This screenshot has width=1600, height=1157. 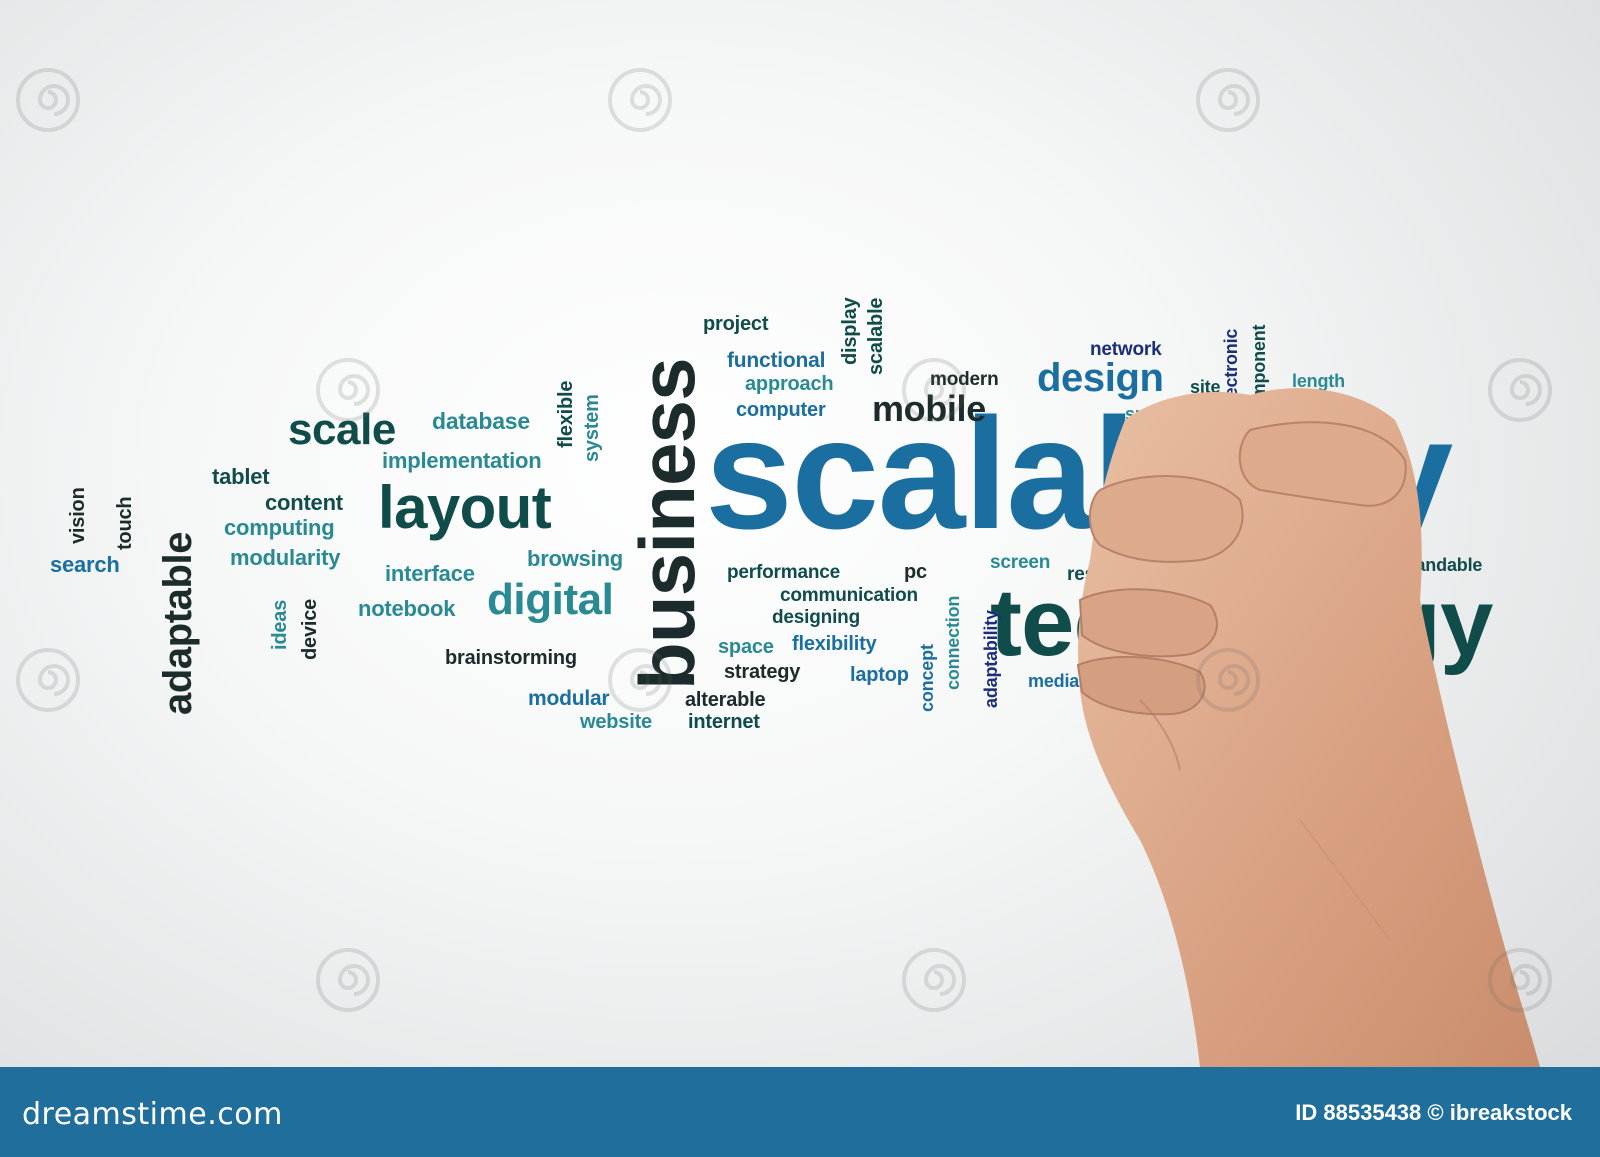 What do you see at coordinates (746, 647) in the screenshot?
I see `word-space: space` at bounding box center [746, 647].